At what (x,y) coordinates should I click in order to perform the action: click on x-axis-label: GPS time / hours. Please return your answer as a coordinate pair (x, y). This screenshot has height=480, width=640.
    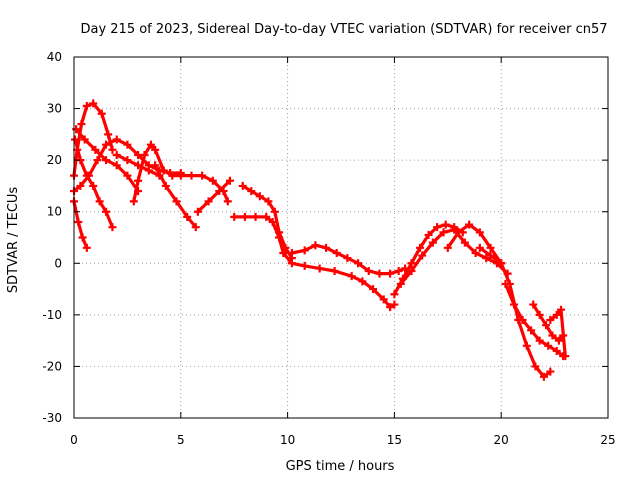
    Looking at the image, I should click on (340, 466).